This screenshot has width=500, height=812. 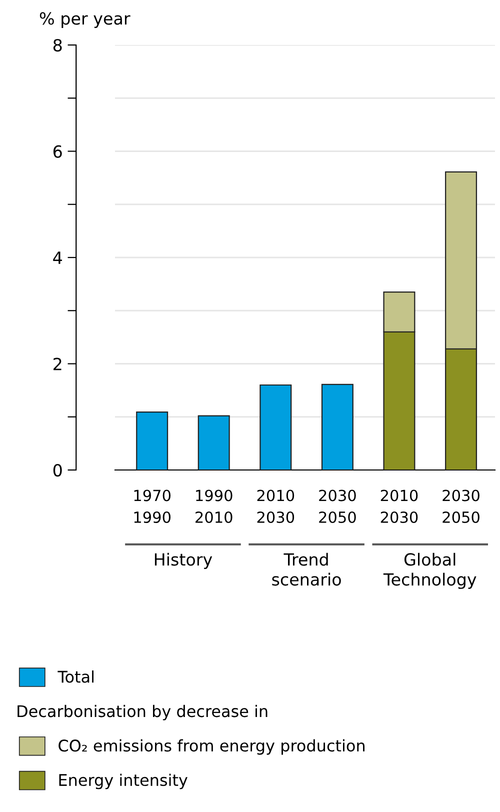 I want to click on legend-label: Energy intensity, so click(x=123, y=782).